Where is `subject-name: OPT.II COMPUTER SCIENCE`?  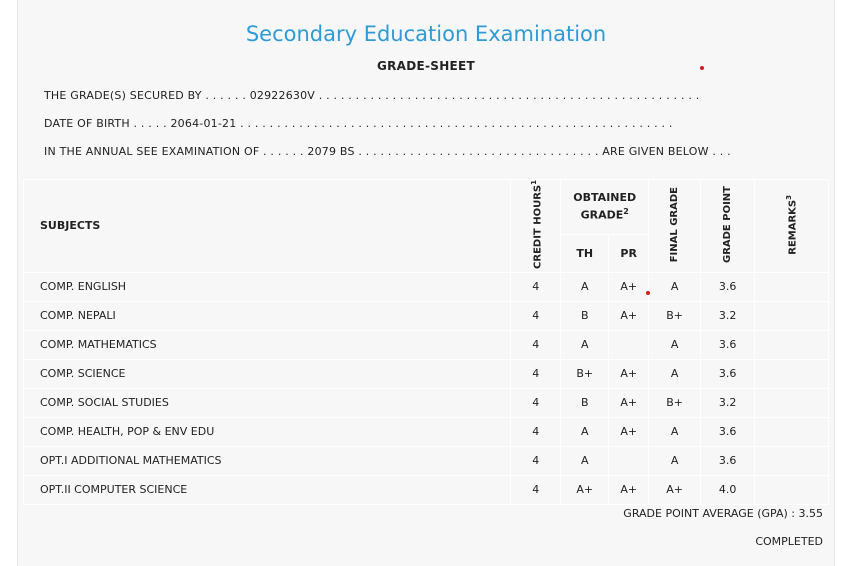
subject-name: OPT.II COMPUTER SCIENCE is located at coordinates (267, 489).